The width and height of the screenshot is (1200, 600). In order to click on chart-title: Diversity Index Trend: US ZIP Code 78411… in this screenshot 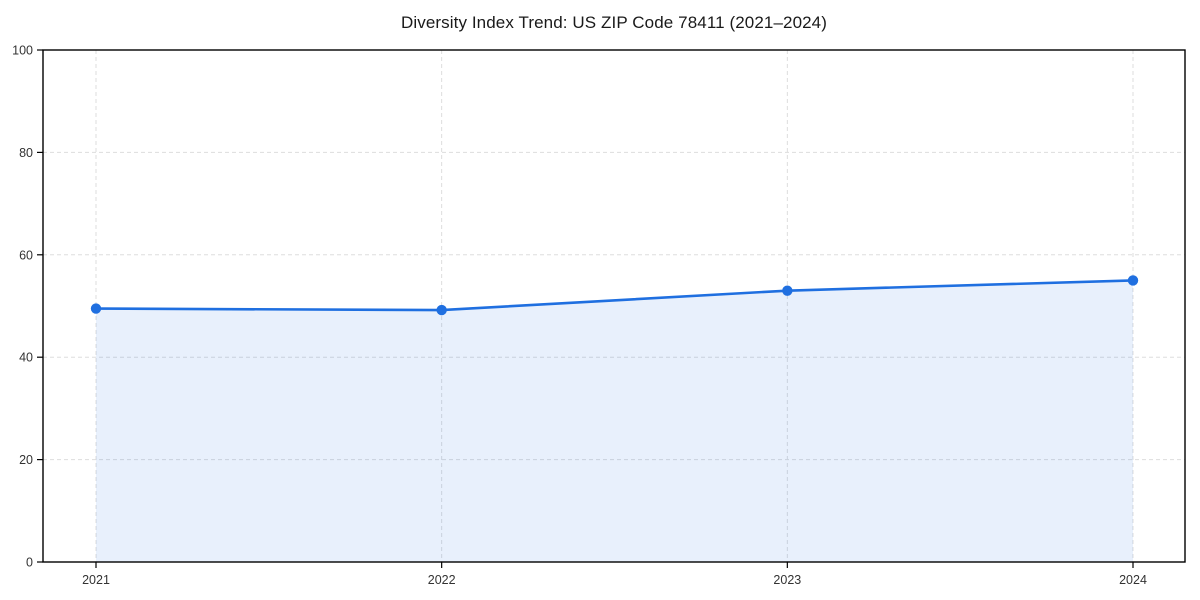, I will do `click(614, 22)`.